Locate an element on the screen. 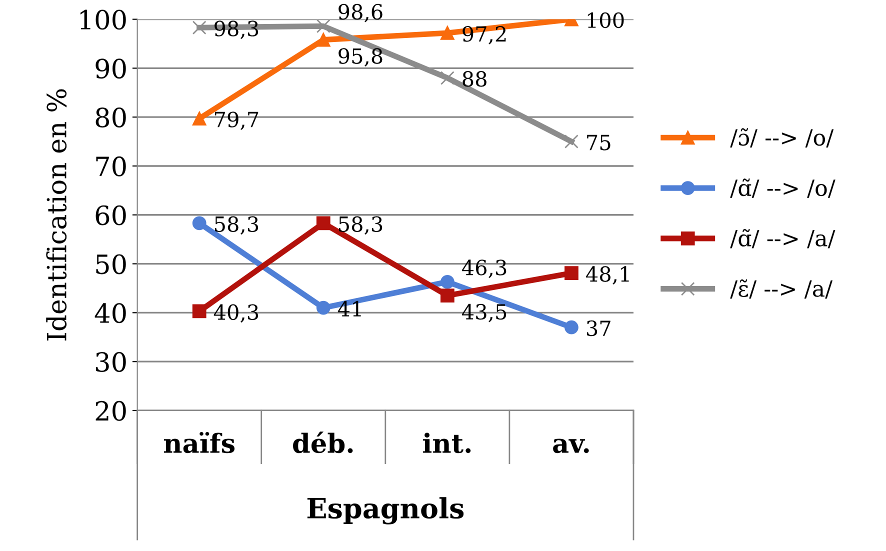 This screenshot has height=551, width=886. y-tick-label: 80 is located at coordinates (111, 118).